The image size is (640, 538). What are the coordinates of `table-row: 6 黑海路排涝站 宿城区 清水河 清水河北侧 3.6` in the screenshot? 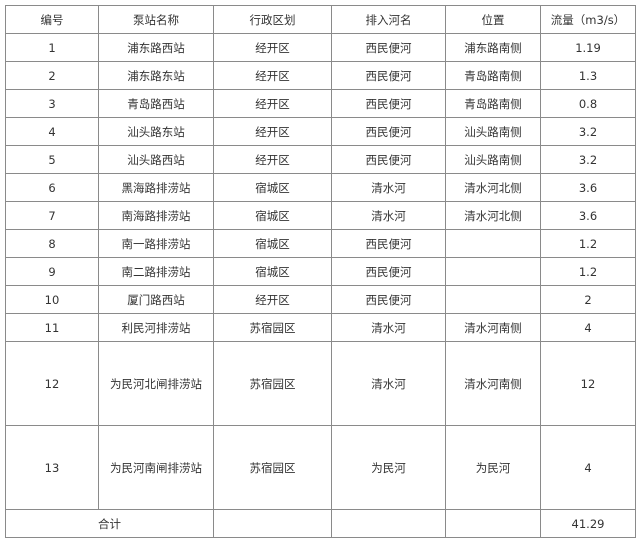 It's located at (320, 187).